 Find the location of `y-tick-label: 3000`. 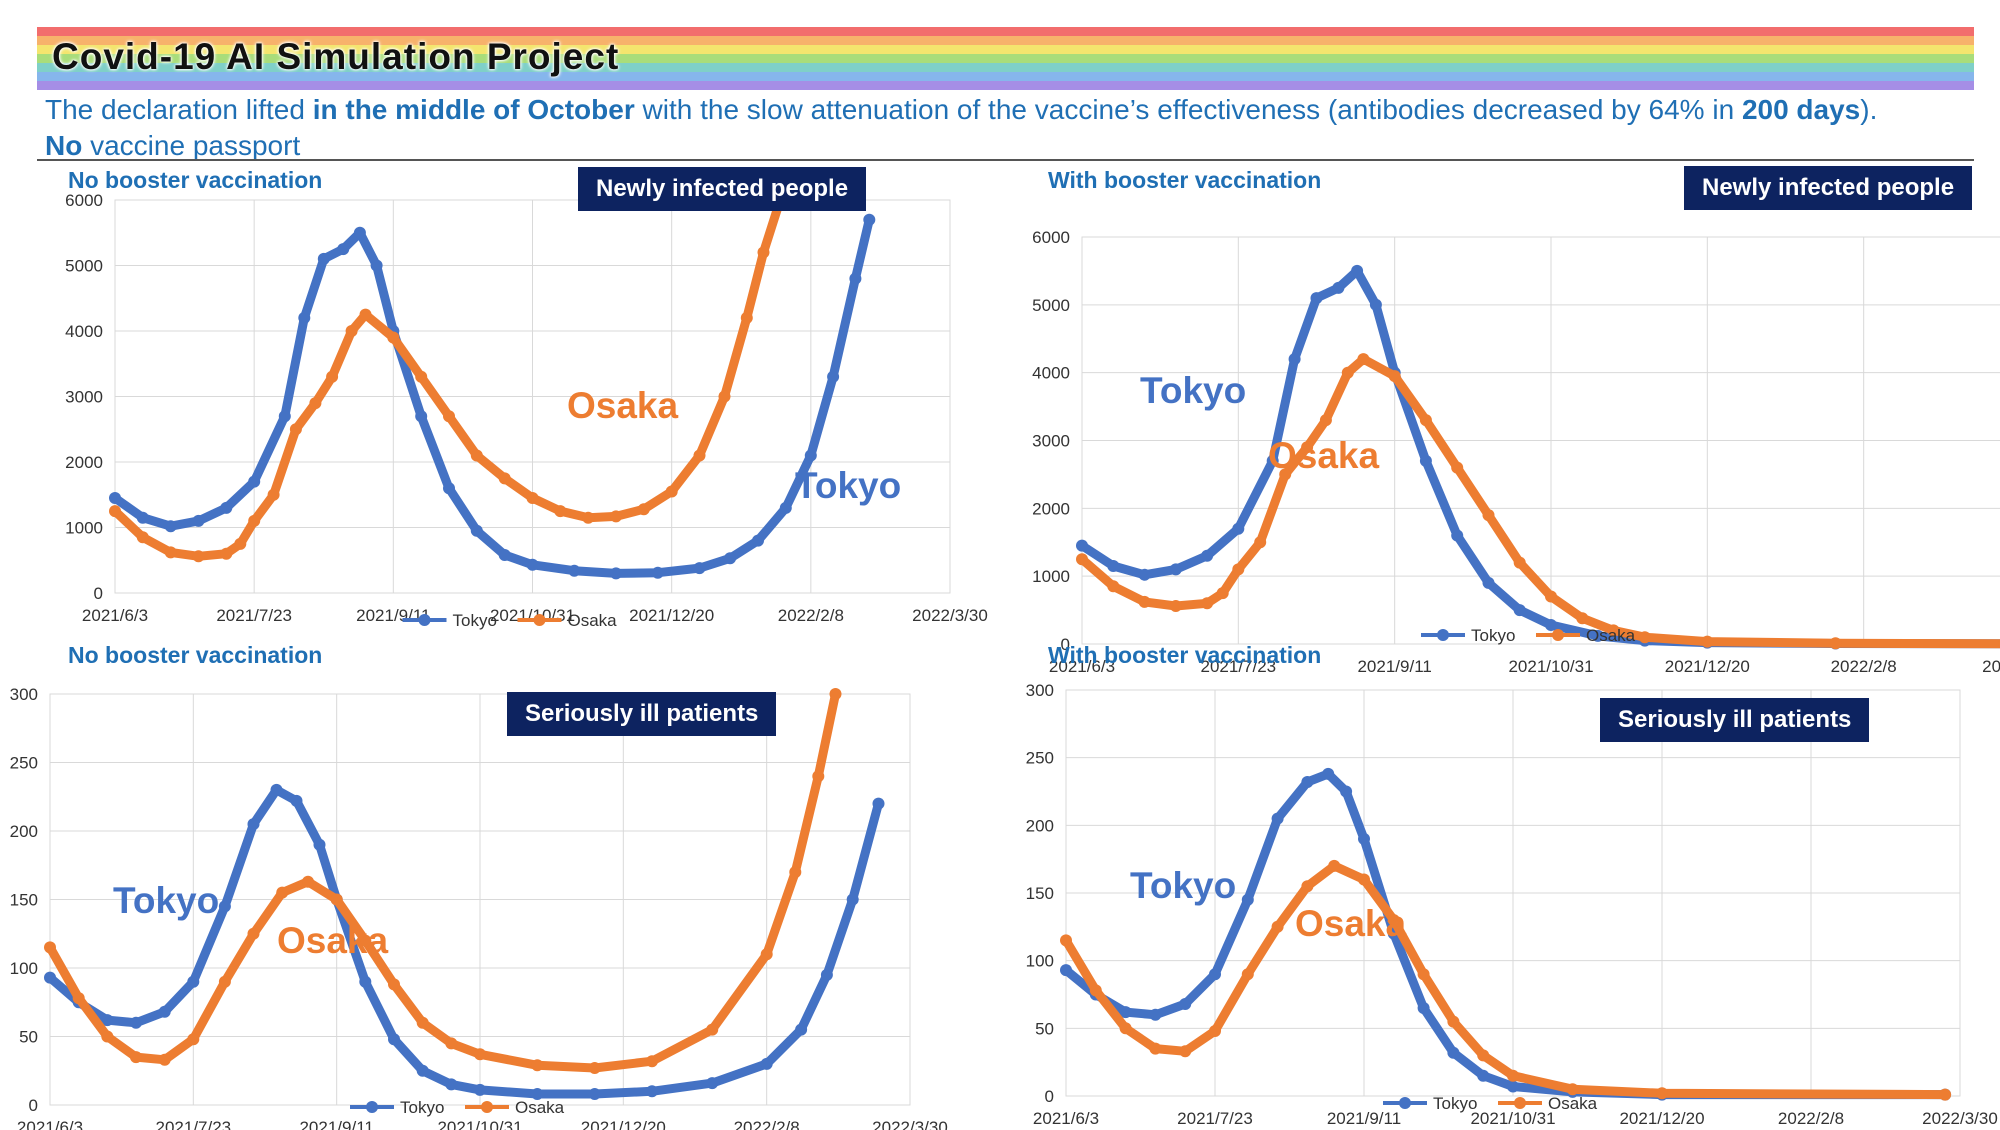

y-tick-label: 3000 is located at coordinates (84, 397).